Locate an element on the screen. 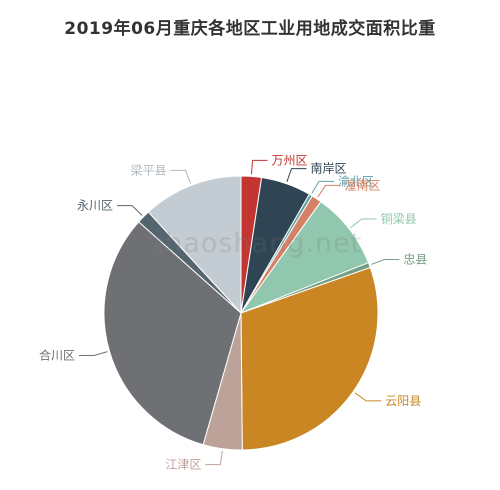 The image size is (500, 490). slice-label-1: 南岸区 is located at coordinates (329, 168).